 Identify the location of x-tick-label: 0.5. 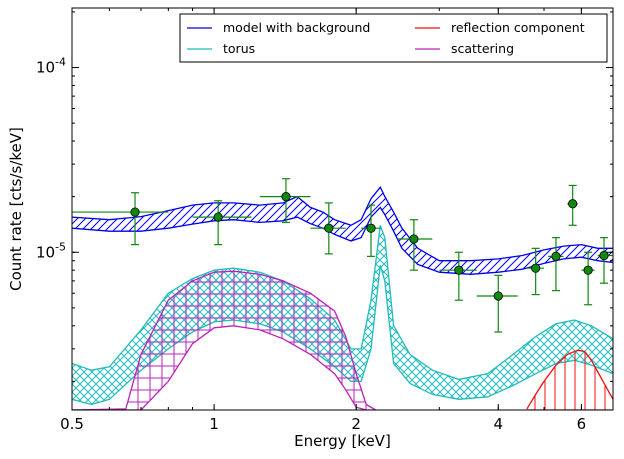
(72, 424).